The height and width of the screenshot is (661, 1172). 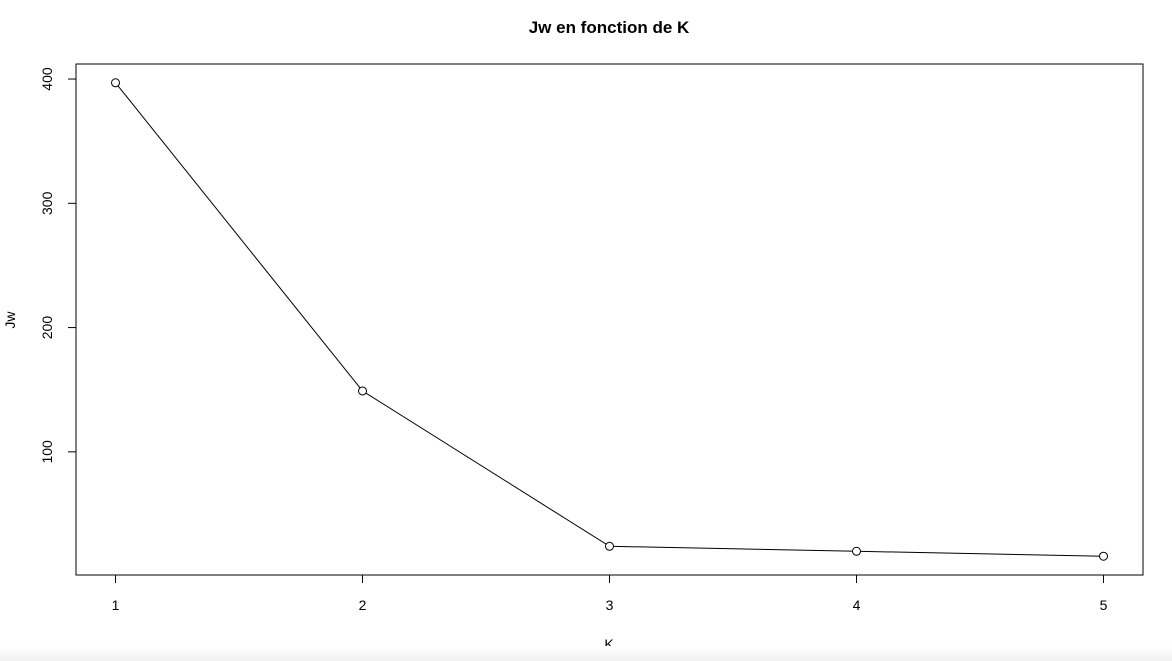 What do you see at coordinates (857, 605) in the screenshot?
I see `x-tick-label: 4` at bounding box center [857, 605].